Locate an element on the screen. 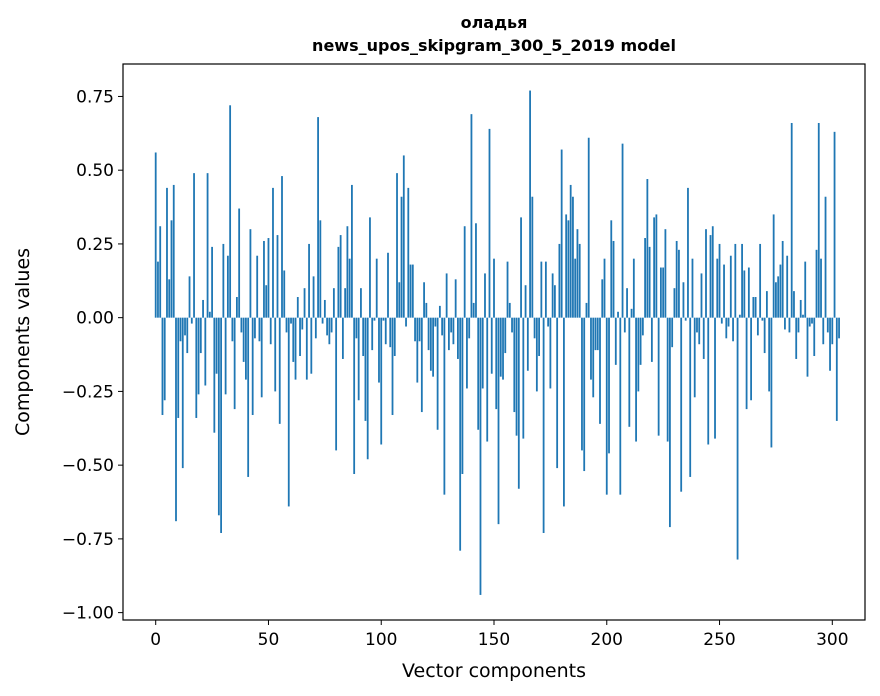 The height and width of the screenshot is (696, 880). y-tick-label: −0.25 is located at coordinates (88, 392).